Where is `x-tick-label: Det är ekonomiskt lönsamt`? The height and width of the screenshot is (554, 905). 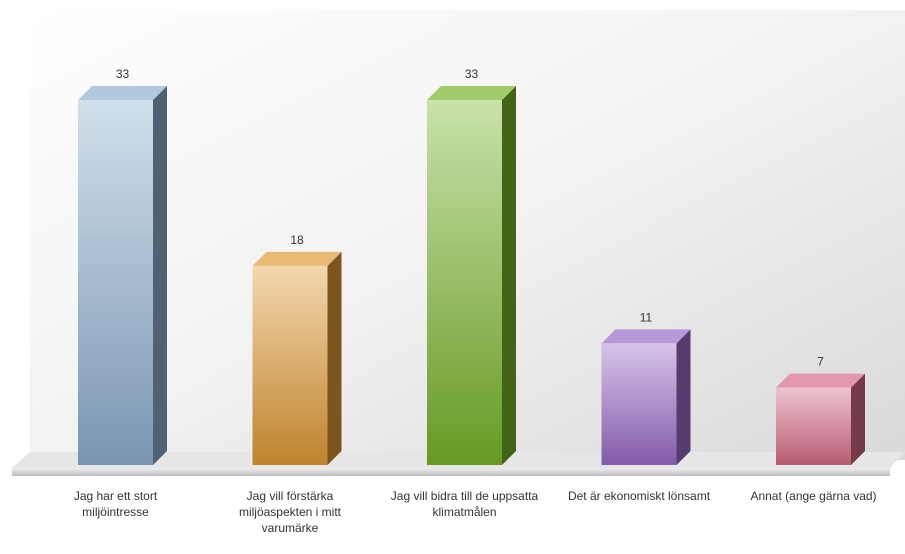 x-tick-label: Det är ekonomiskt lönsamt is located at coordinates (639, 496).